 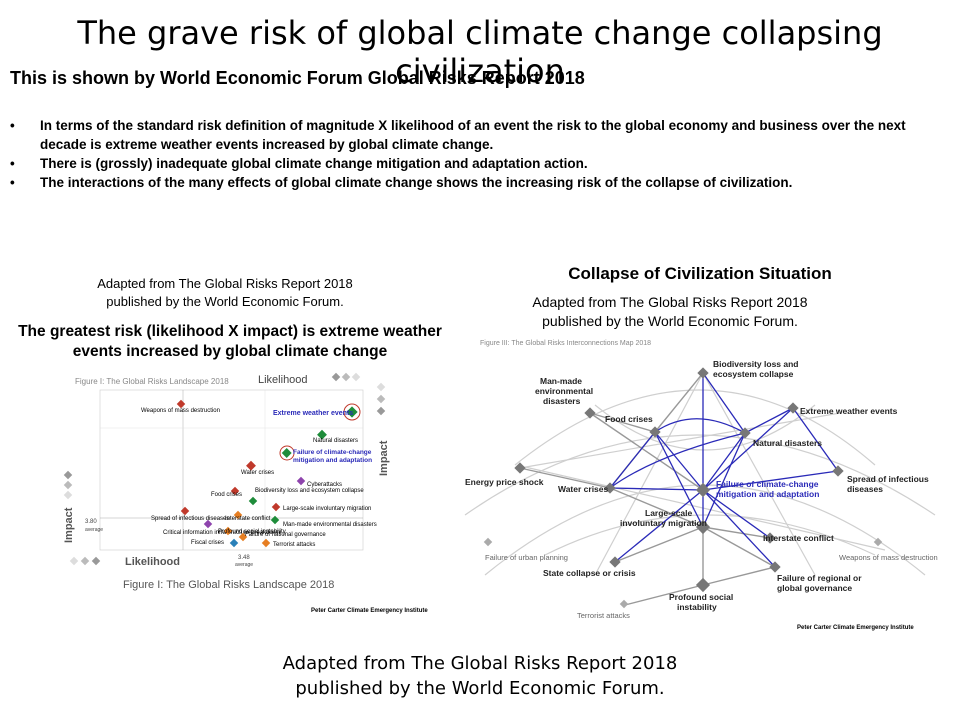 What do you see at coordinates (226, 495) in the screenshot?
I see `point-label: Food crises` at bounding box center [226, 495].